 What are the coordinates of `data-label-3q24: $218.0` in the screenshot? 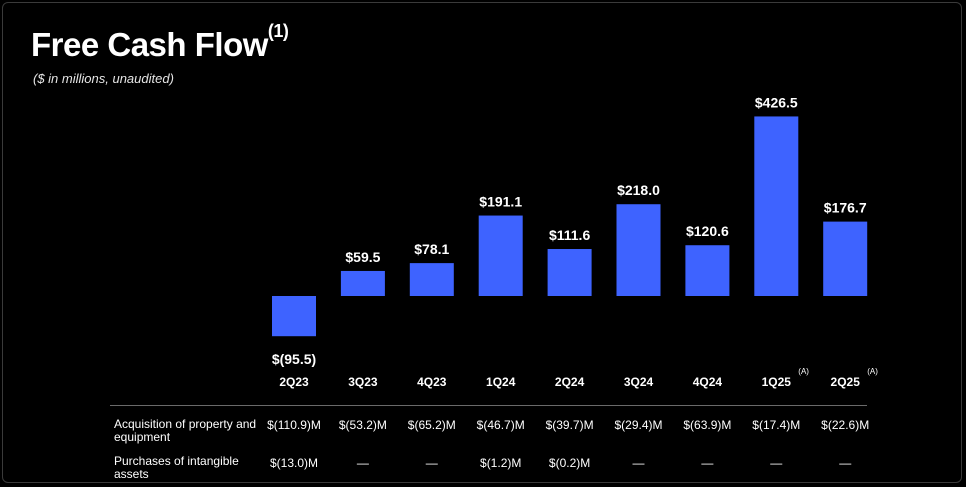 It's located at (638, 190).